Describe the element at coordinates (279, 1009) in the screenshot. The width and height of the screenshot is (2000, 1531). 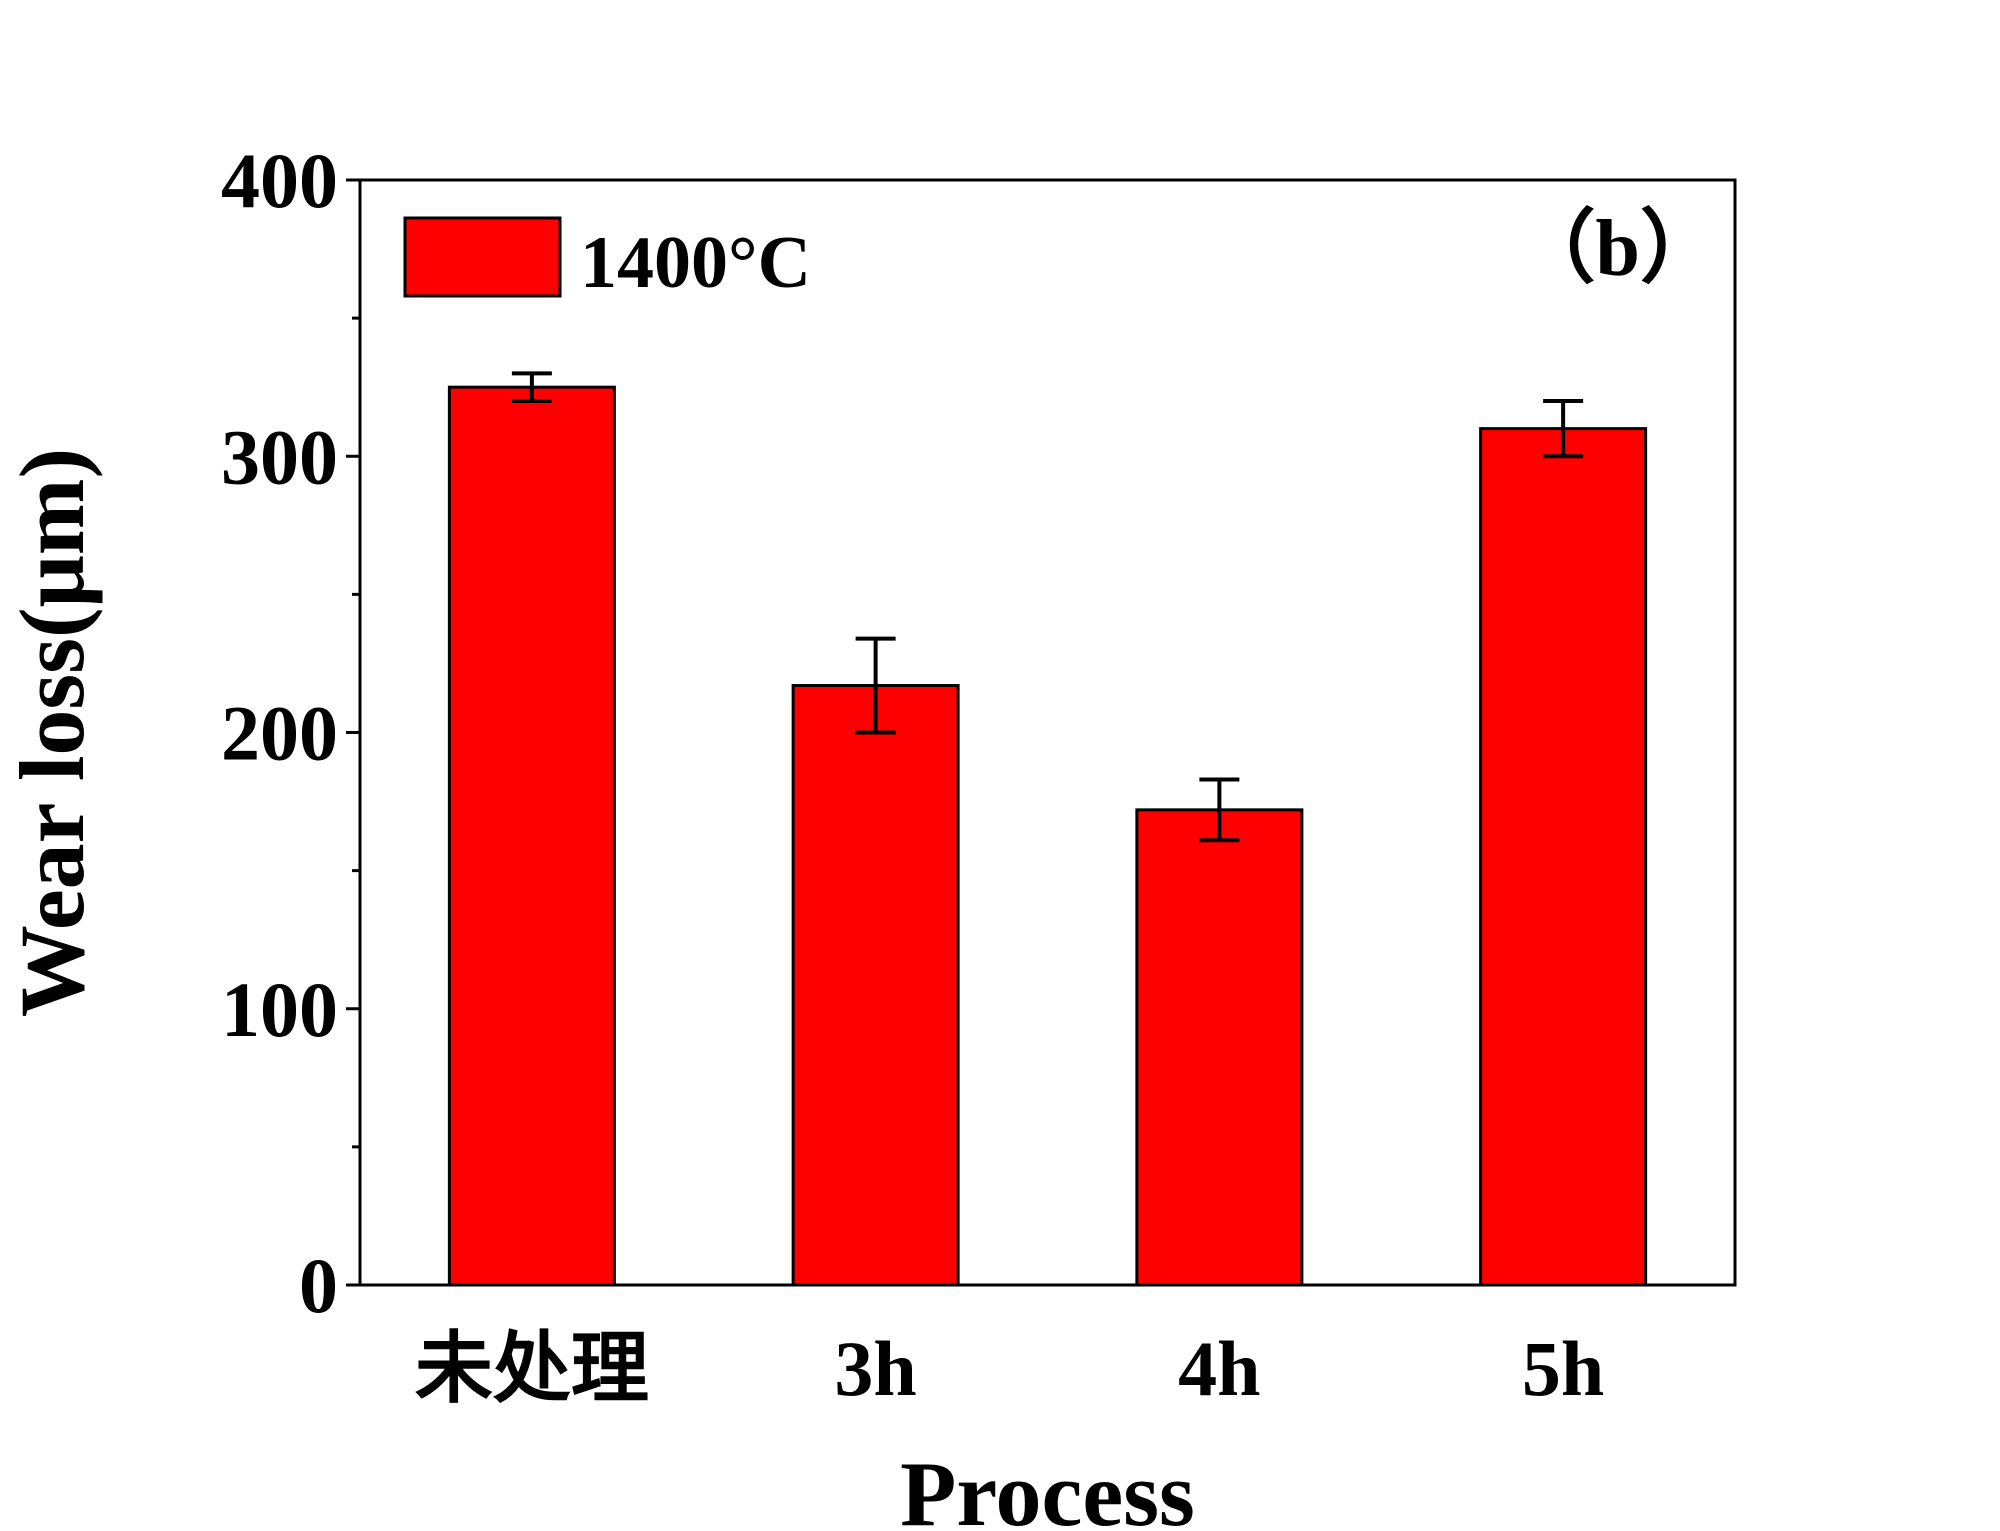
I see `y-tick-label-100: 100` at that location.